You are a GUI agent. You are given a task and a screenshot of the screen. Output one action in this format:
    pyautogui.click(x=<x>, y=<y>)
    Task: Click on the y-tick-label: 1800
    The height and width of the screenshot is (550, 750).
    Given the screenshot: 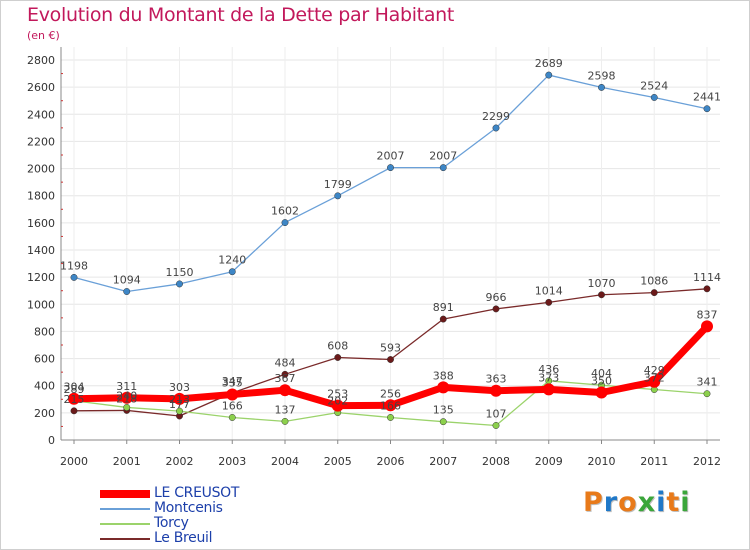 What is the action you would take?
    pyautogui.click(x=41, y=196)
    